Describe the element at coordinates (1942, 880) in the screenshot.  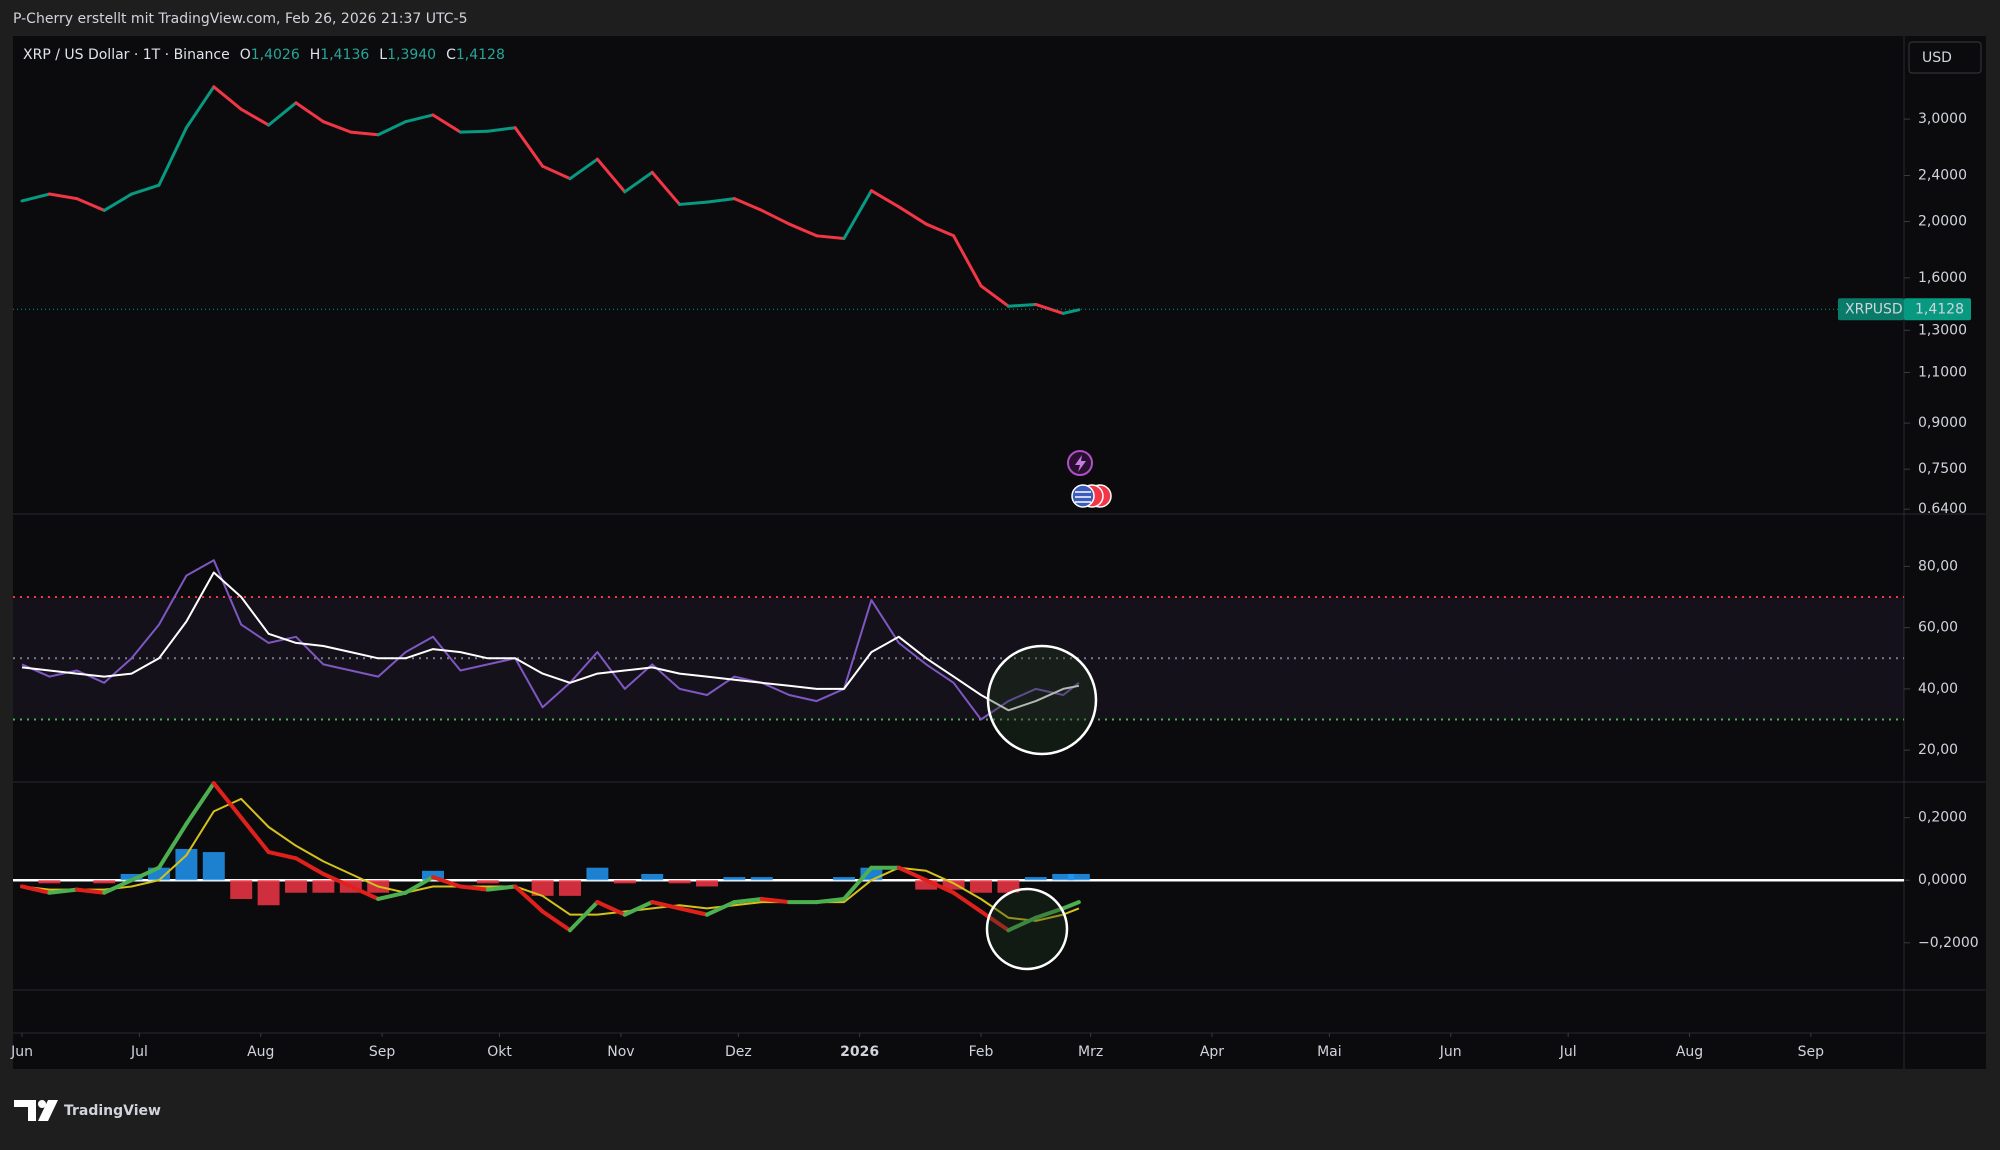
I see `y-tick-label: 0,0000` at that location.